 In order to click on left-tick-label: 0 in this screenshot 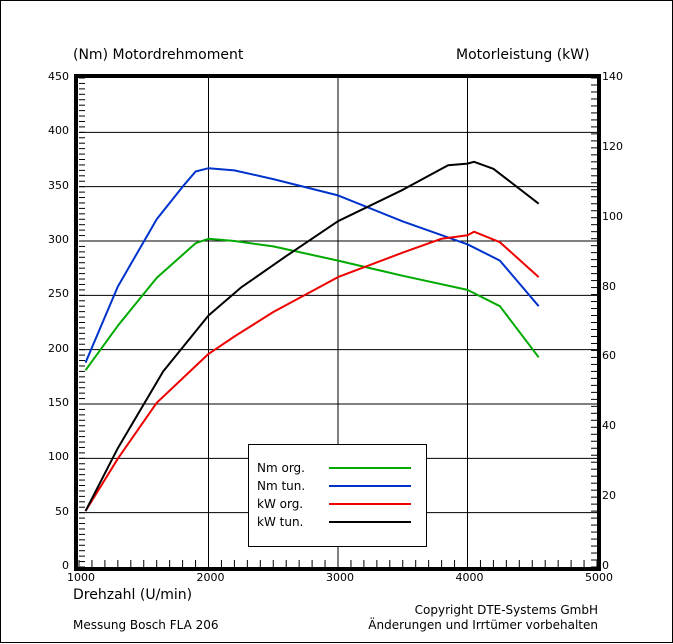, I will do `click(65, 565)`.